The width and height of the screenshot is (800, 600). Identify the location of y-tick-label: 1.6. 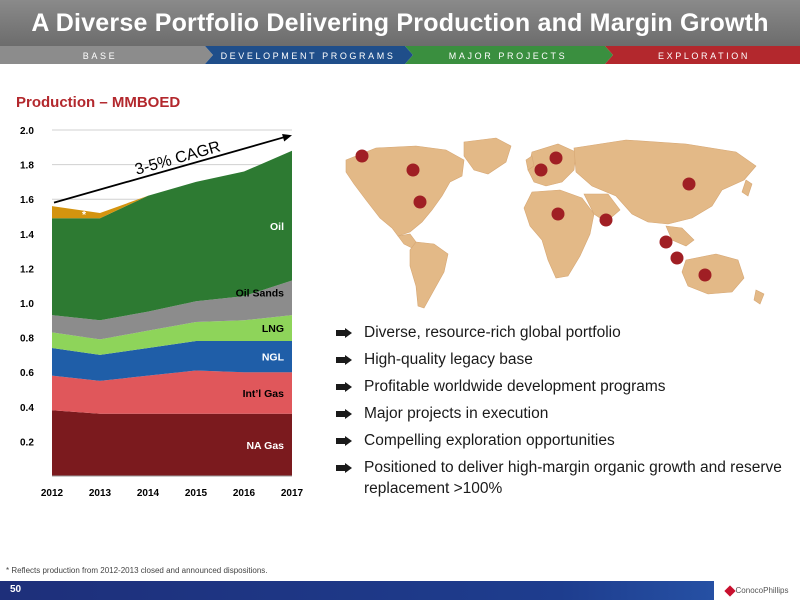
(27, 200).